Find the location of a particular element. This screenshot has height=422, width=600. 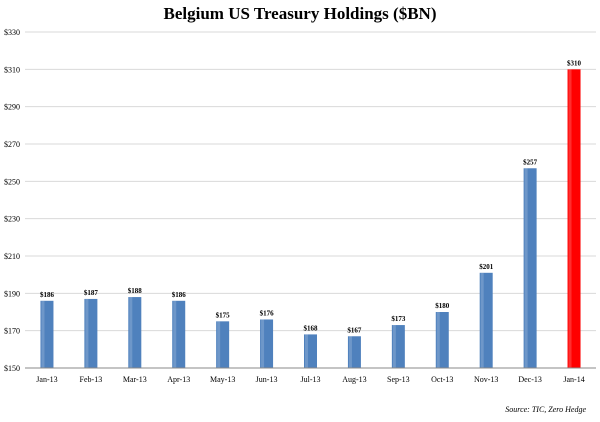

data-label: $201 is located at coordinates (486, 267).